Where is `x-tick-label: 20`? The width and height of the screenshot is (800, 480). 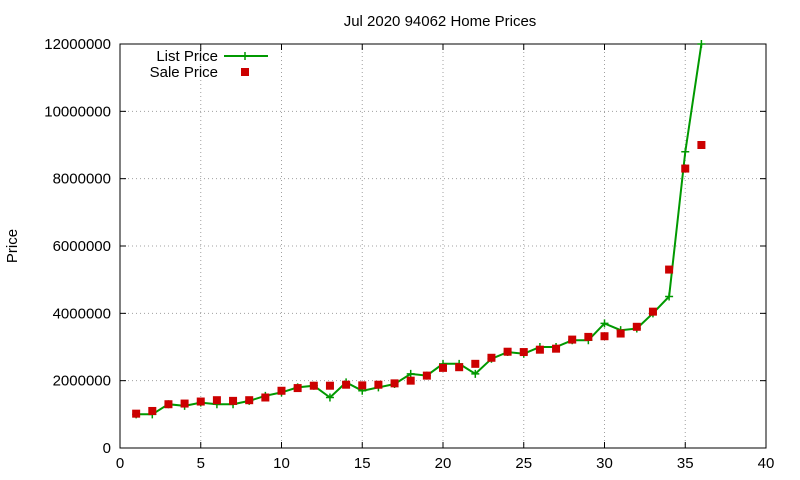
x-tick-label: 20 is located at coordinates (443, 463).